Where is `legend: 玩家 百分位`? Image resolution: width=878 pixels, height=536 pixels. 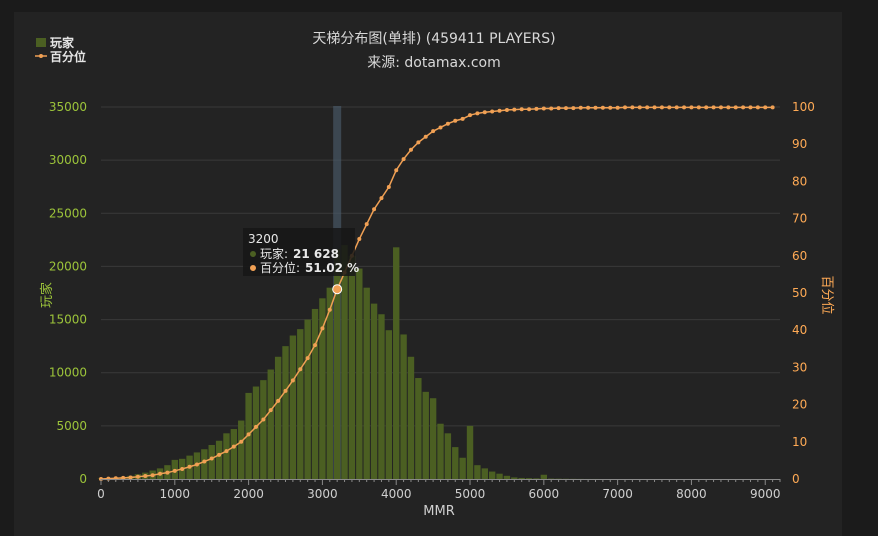 legend: 玩家 百分位 is located at coordinates (60, 49).